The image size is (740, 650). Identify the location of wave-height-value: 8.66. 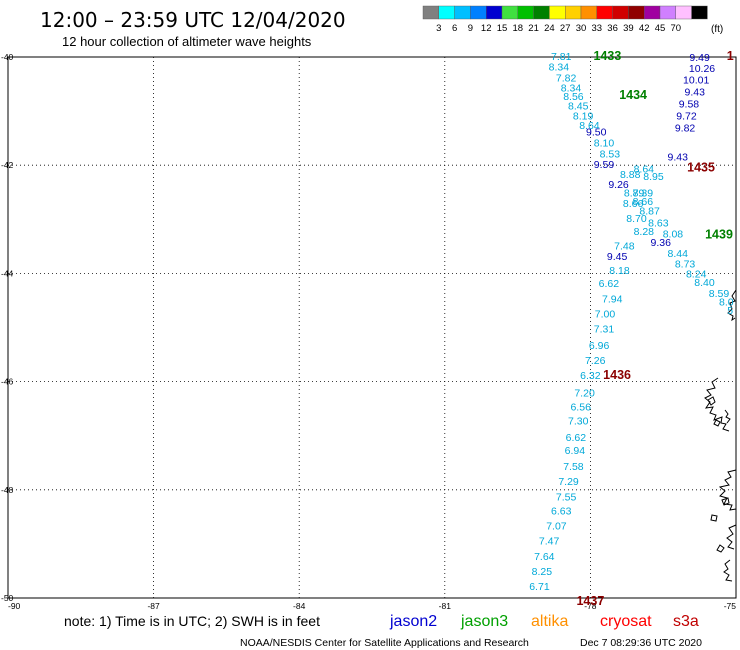
(633, 204).